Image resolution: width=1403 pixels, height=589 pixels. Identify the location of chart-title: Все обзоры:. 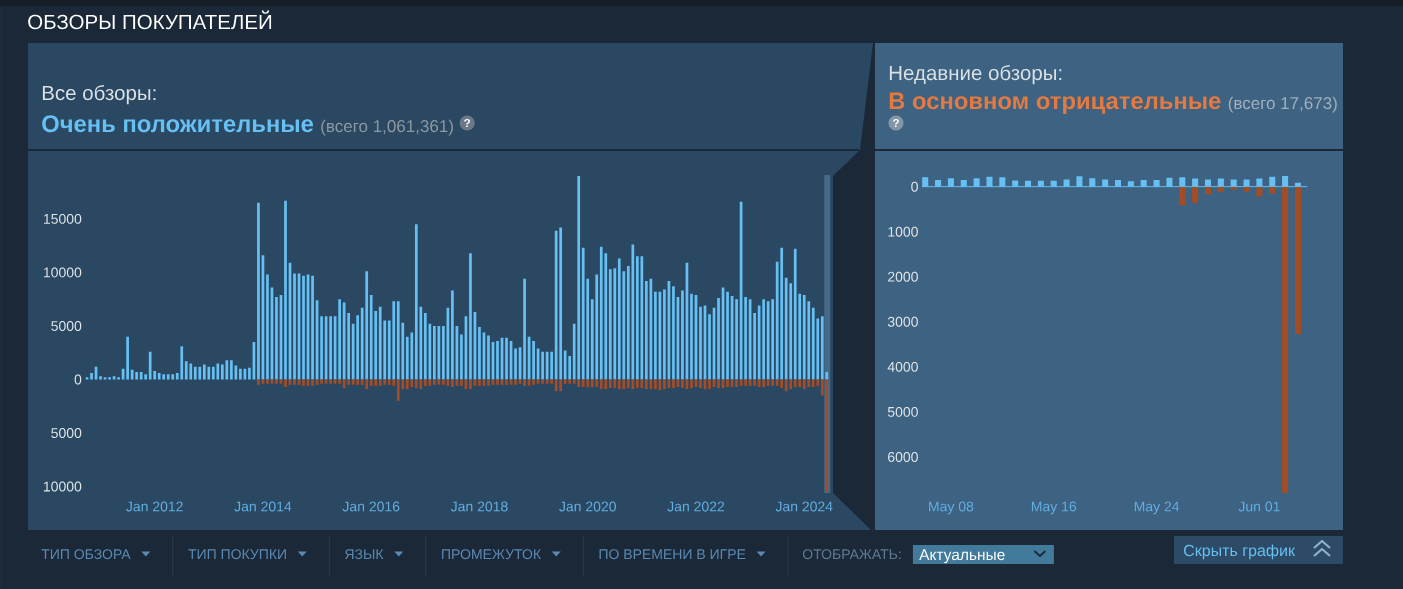
(99, 94).